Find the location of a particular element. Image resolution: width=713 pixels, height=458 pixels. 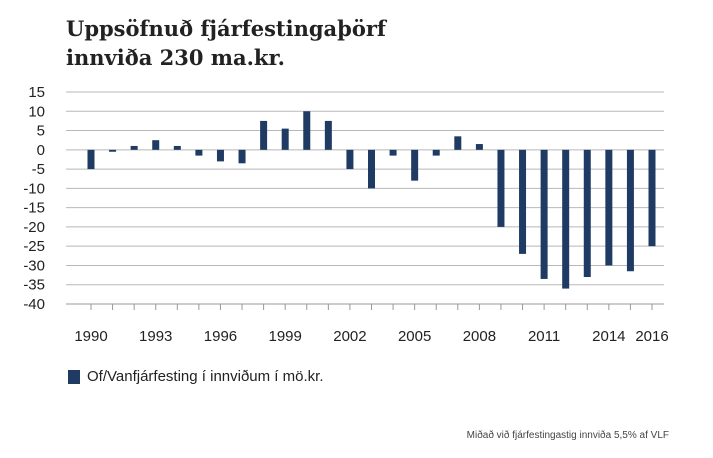

bar-2007 is located at coordinates (458, 143).